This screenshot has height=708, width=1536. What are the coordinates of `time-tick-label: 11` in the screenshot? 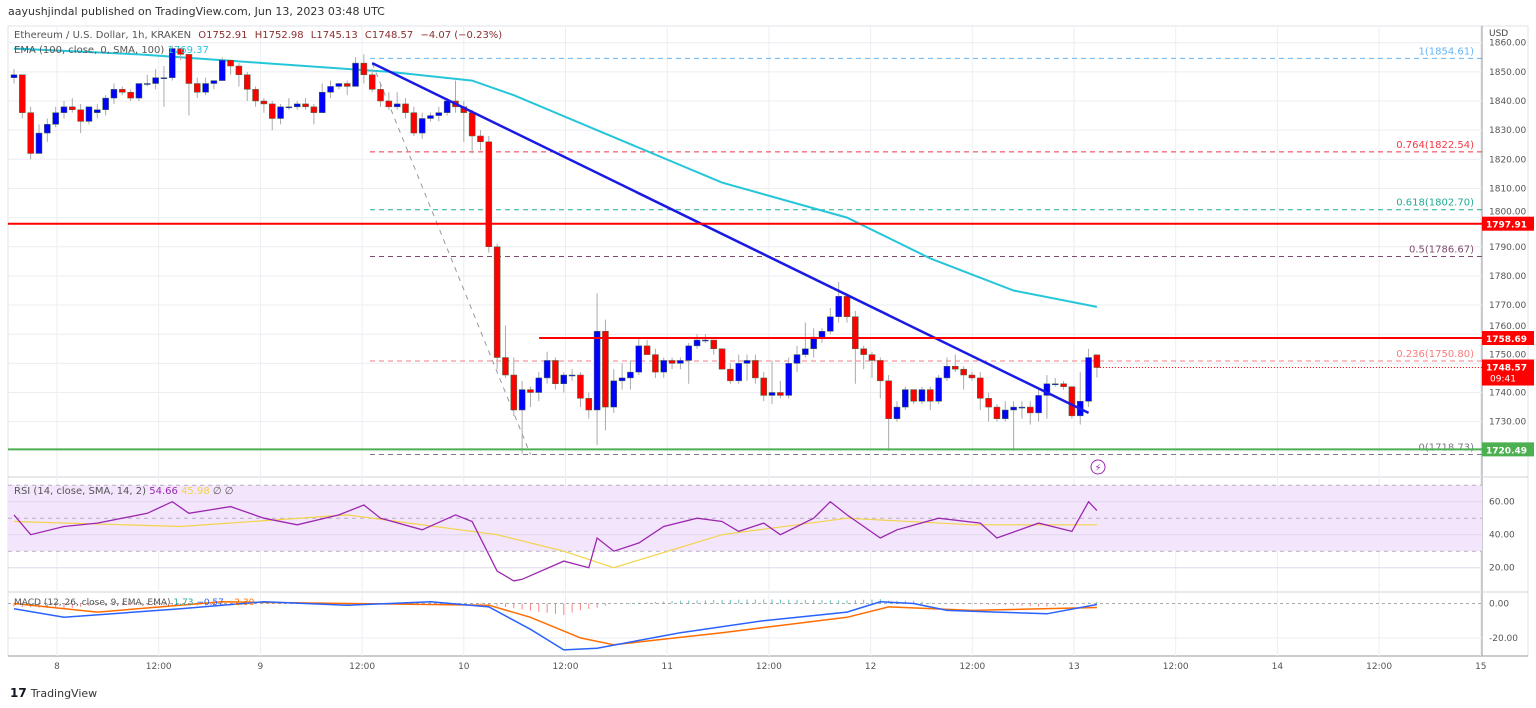 It's located at (666, 667).